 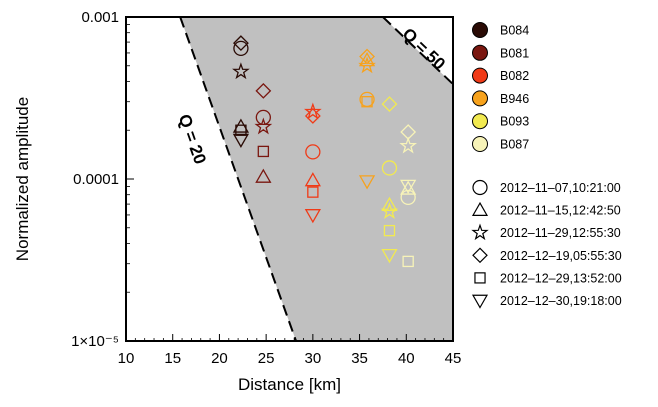 I want to click on legend-station-label: B082, so click(x=514, y=76).